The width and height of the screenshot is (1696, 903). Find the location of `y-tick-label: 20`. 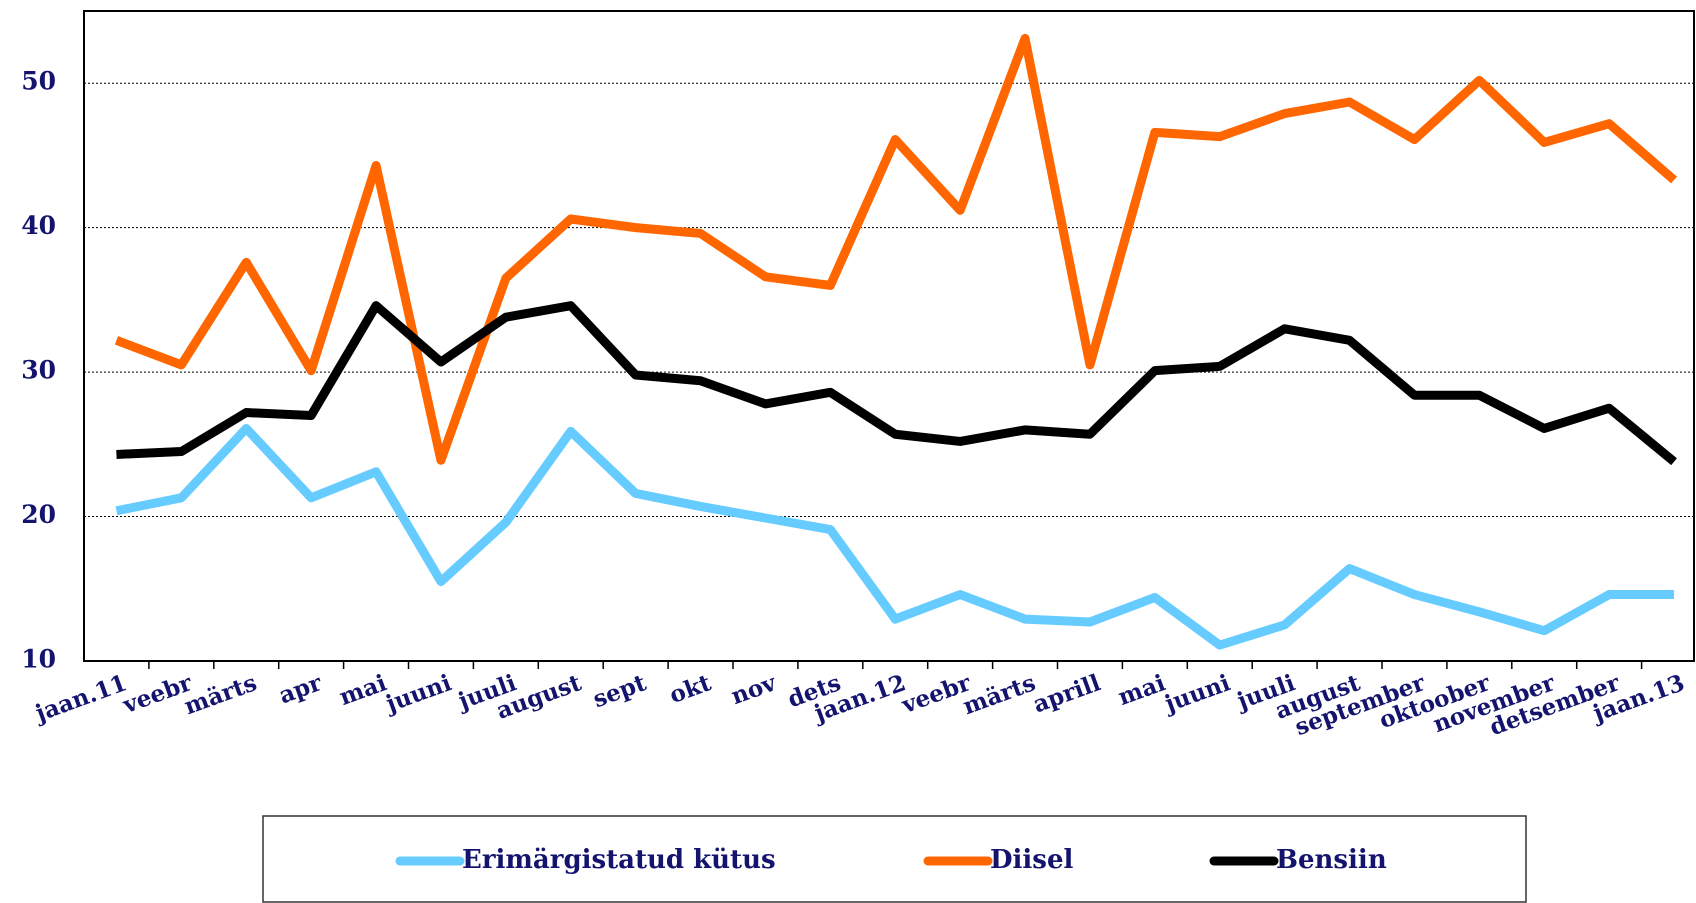

y-tick-label: 20 is located at coordinates (38, 514).